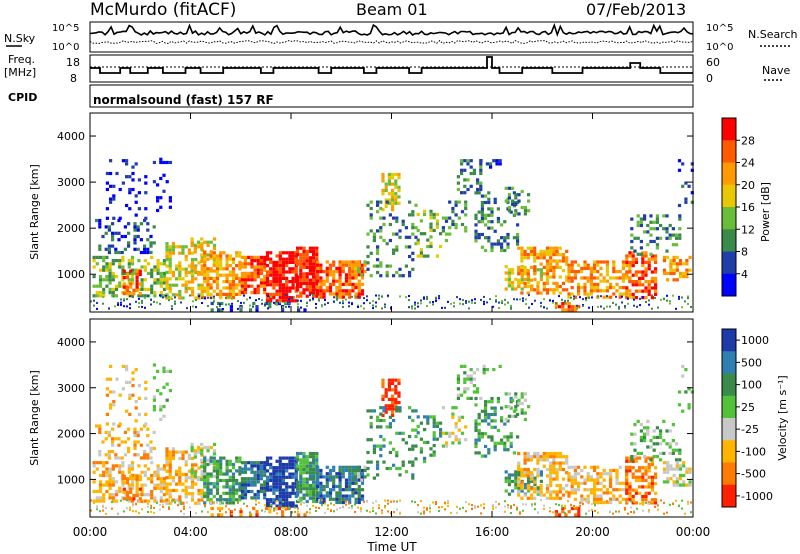  What do you see at coordinates (693, 532) in the screenshot?
I see `x-tick-label: 00:00` at bounding box center [693, 532].